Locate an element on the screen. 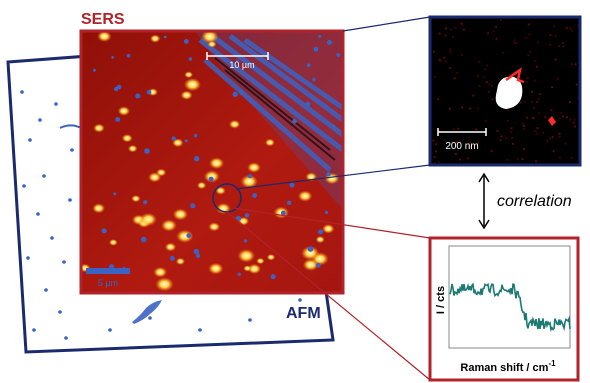 This screenshot has height=383, width=590. afm-label: AFM is located at coordinates (303, 313).